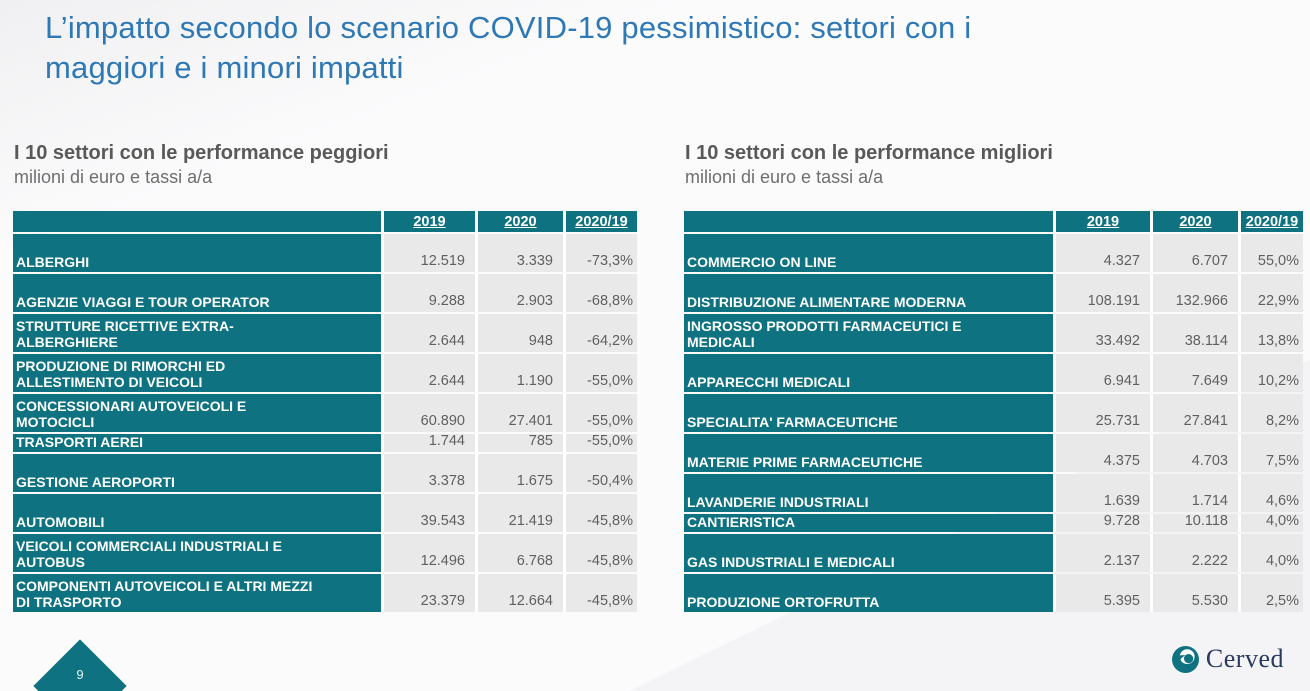  What do you see at coordinates (197, 443) in the screenshot?
I see `sector-name: TRASPORTI AEREI` at bounding box center [197, 443].